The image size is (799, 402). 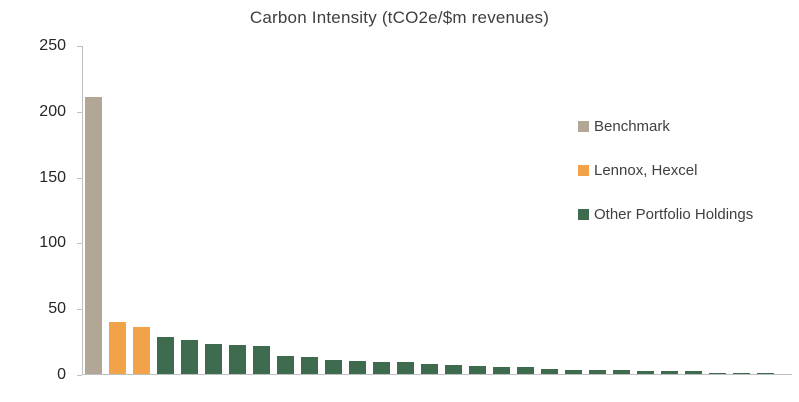 What do you see at coordinates (674, 214) in the screenshot?
I see `legend-label: Other Portfolio Holdings` at bounding box center [674, 214].